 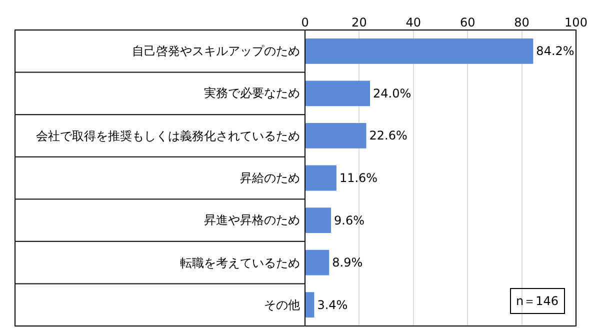 What do you see at coordinates (216, 51) in the screenshot?
I see `y-tick-label: 自己啓発やスキルアップのため` at bounding box center [216, 51].